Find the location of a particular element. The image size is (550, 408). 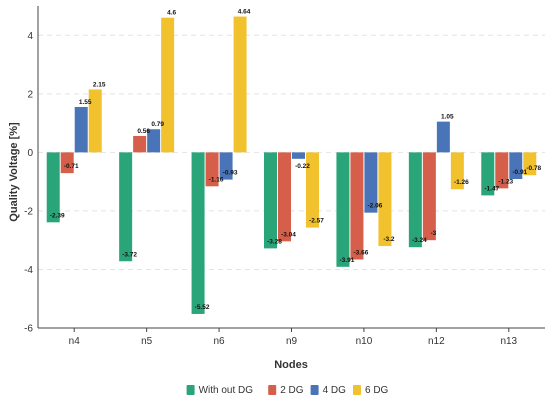

bar-n12-with-out-dg is located at coordinates (415, 200).